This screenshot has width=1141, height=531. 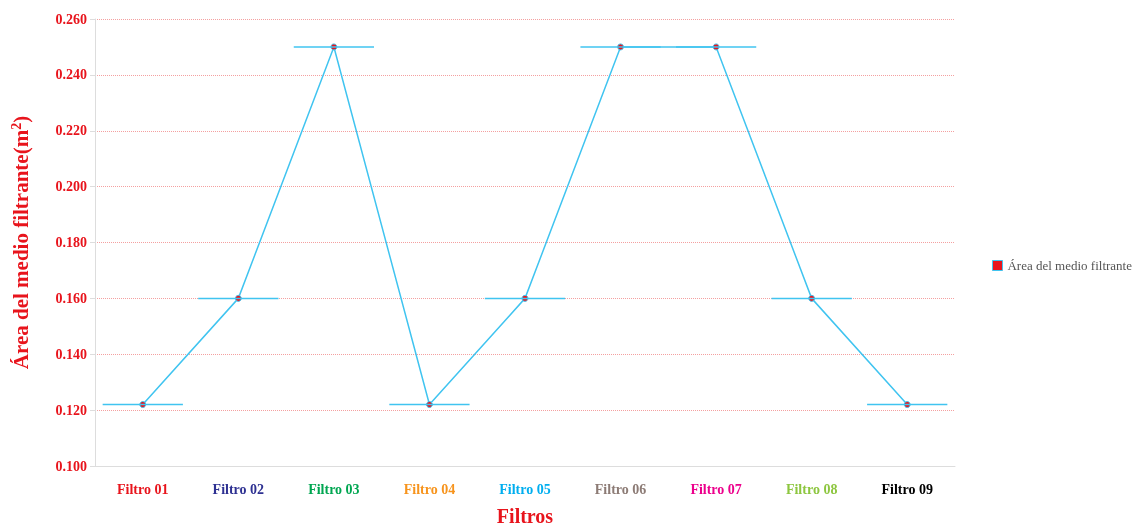 What do you see at coordinates (716, 489) in the screenshot?
I see `x-tick-label: Filtro 07` at bounding box center [716, 489].